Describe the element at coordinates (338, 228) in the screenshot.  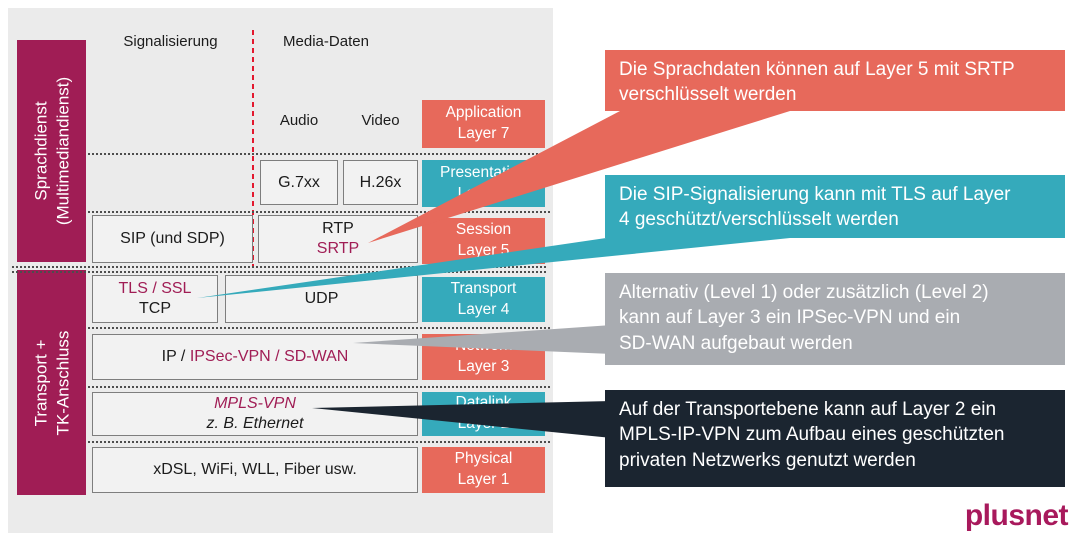
I see `rtp-label: RTP` at that location.